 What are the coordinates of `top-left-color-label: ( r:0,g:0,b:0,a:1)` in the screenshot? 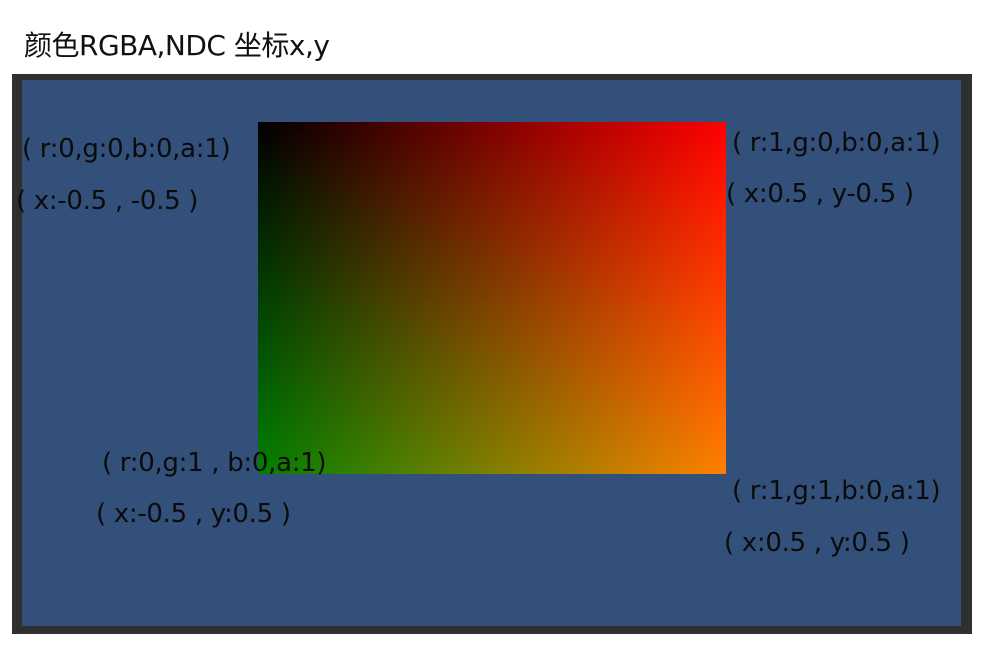 It's located at (126, 149).